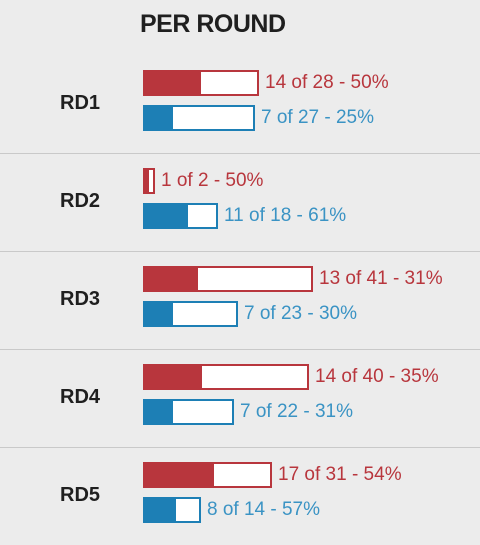 This screenshot has width=480, height=545. Describe the element at coordinates (212, 180) in the screenshot. I see `data-label: 1 of 2 - 50%` at that location.